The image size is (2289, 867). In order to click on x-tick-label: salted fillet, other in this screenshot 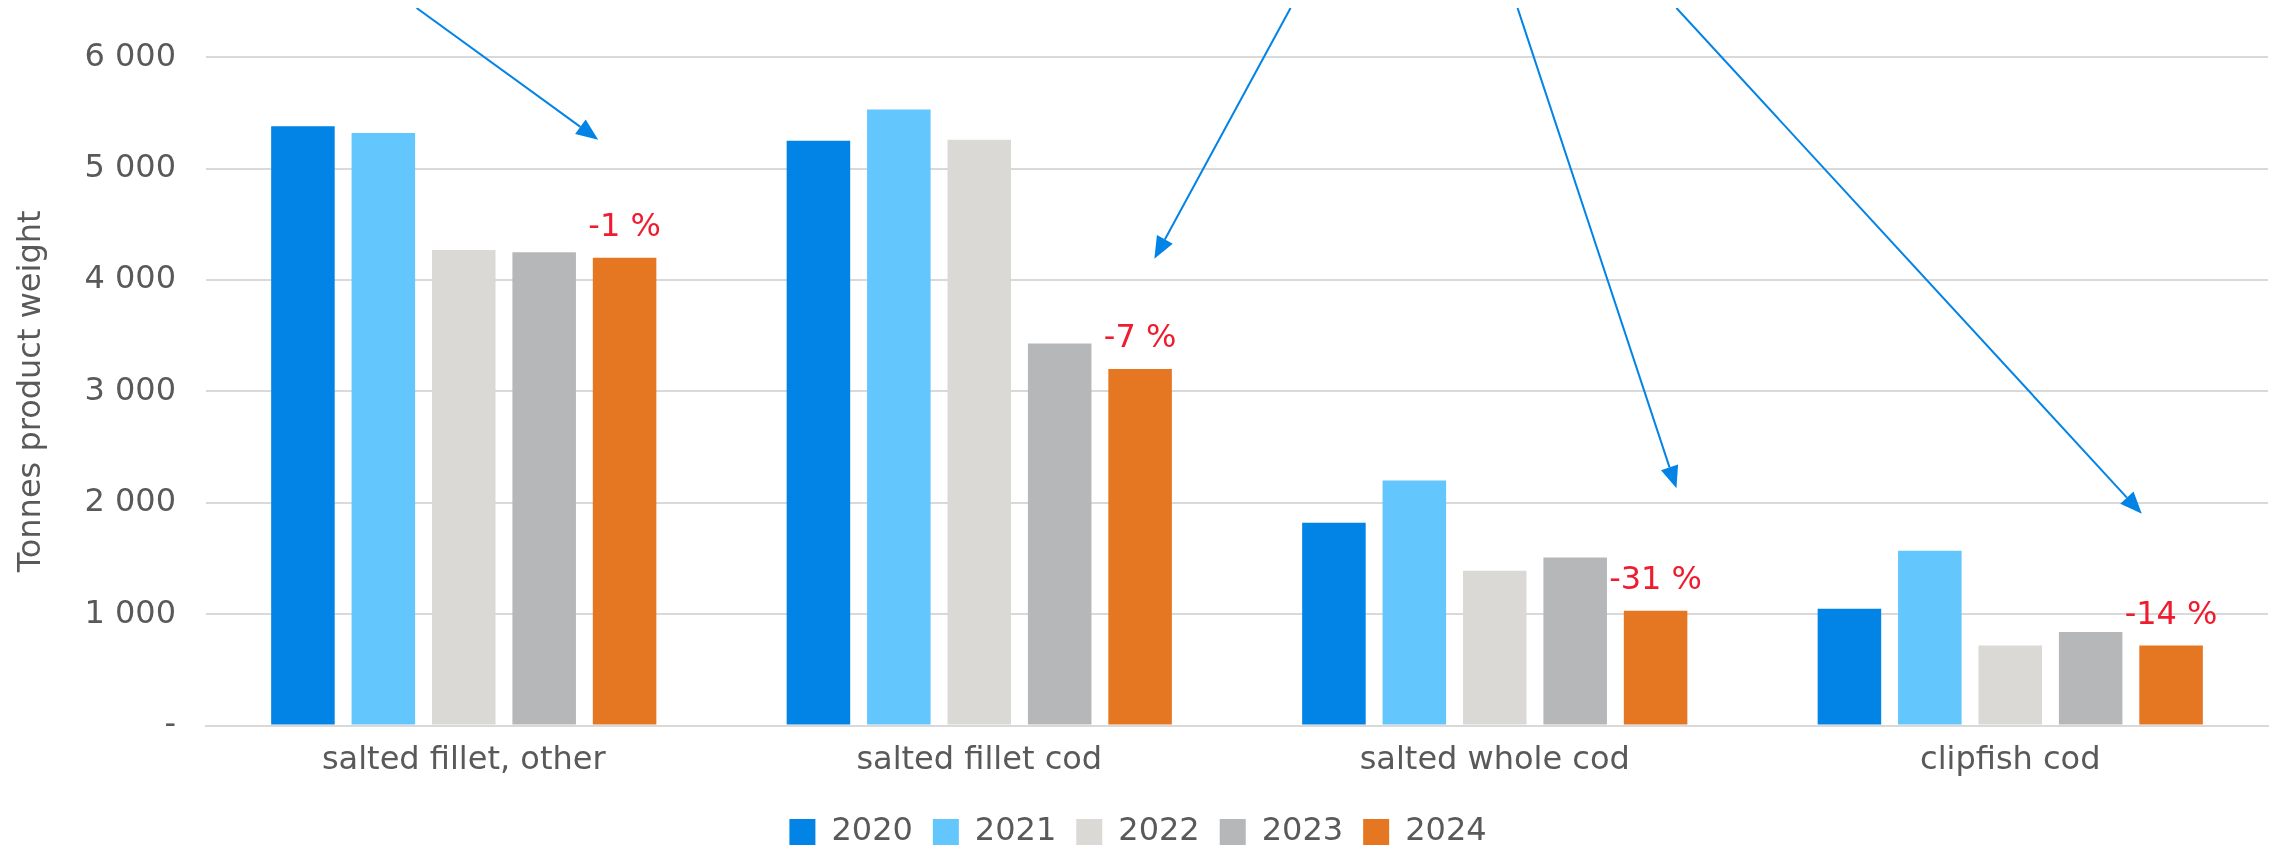, I will do `click(464, 758)`.